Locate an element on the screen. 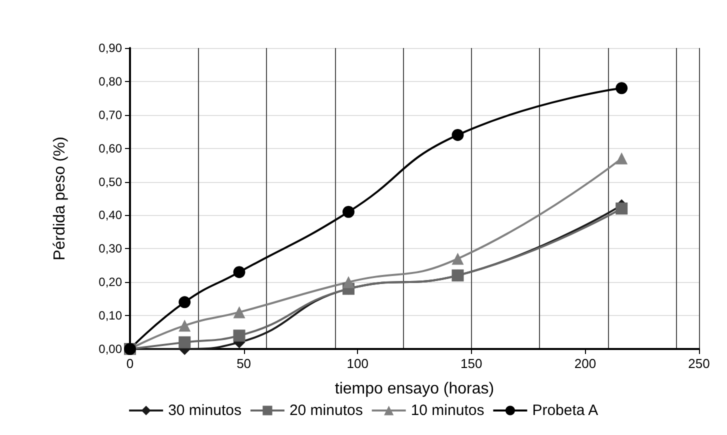 The height and width of the screenshot is (435, 727). legend-label: Probeta A is located at coordinates (565, 410).